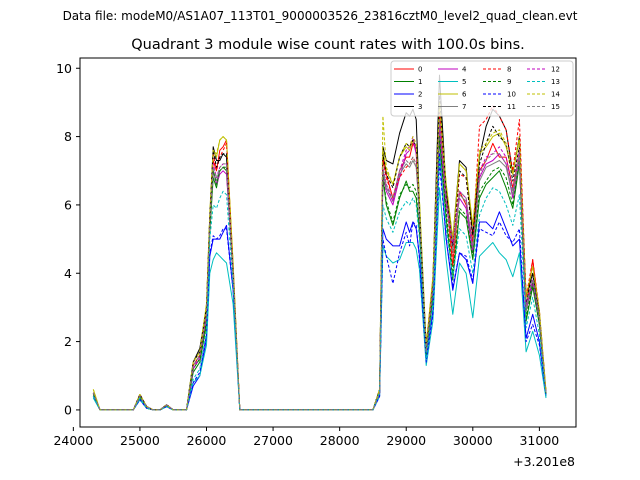 The height and width of the screenshot is (480, 640). I want to click on legend-label-1: 1, so click(420, 82).